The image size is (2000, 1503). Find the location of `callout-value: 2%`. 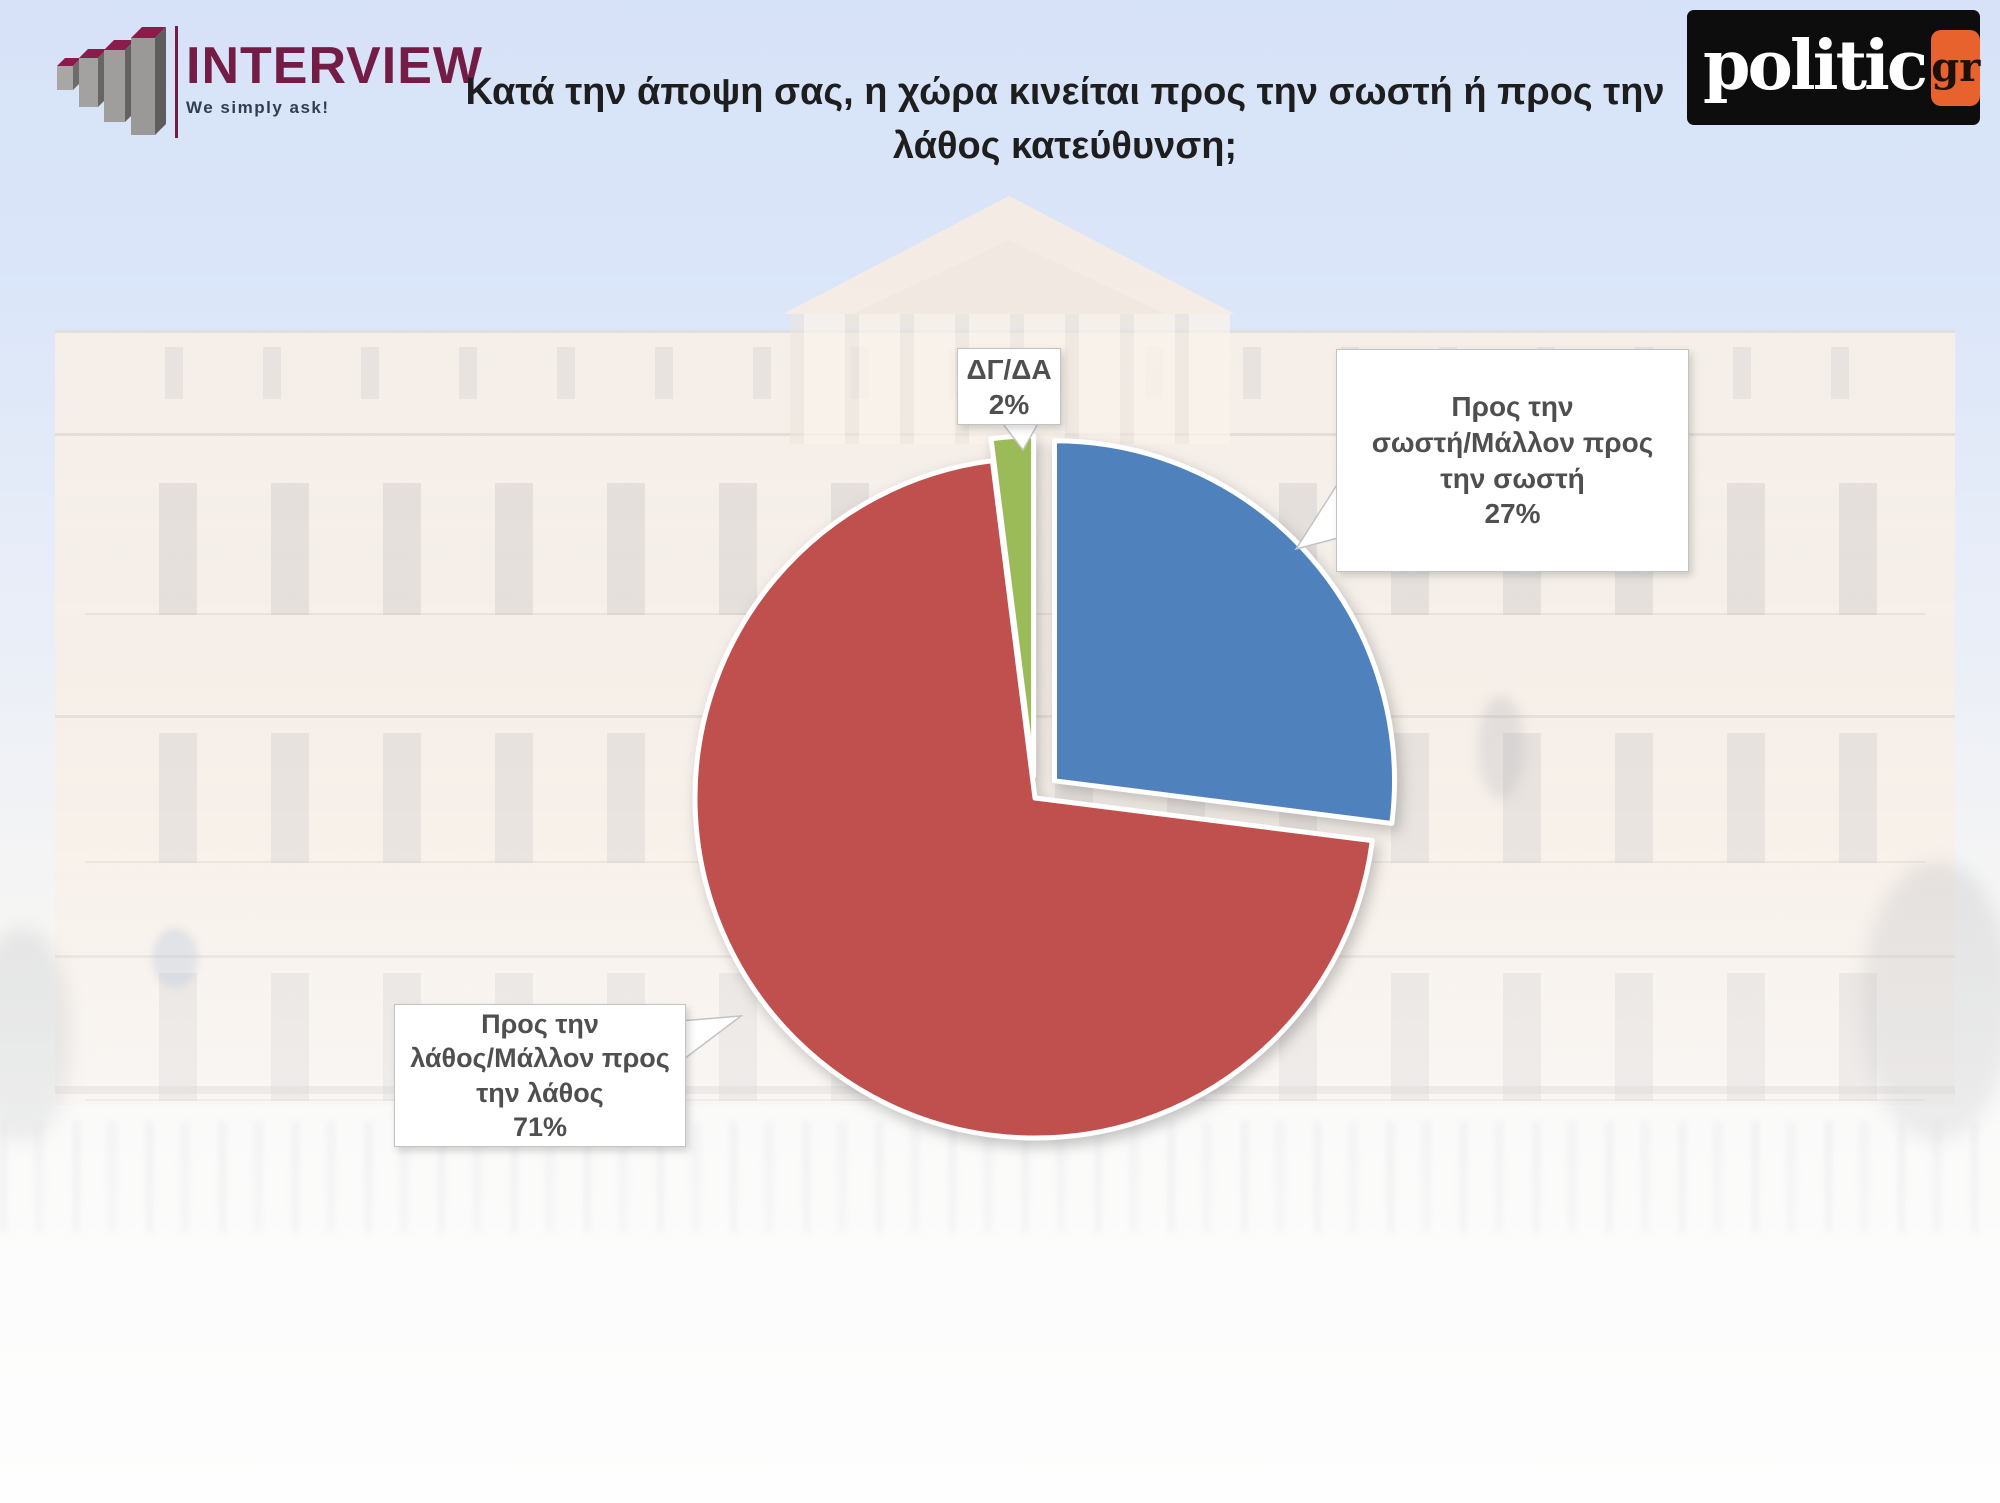

callout-value: 2% is located at coordinates (1009, 404).